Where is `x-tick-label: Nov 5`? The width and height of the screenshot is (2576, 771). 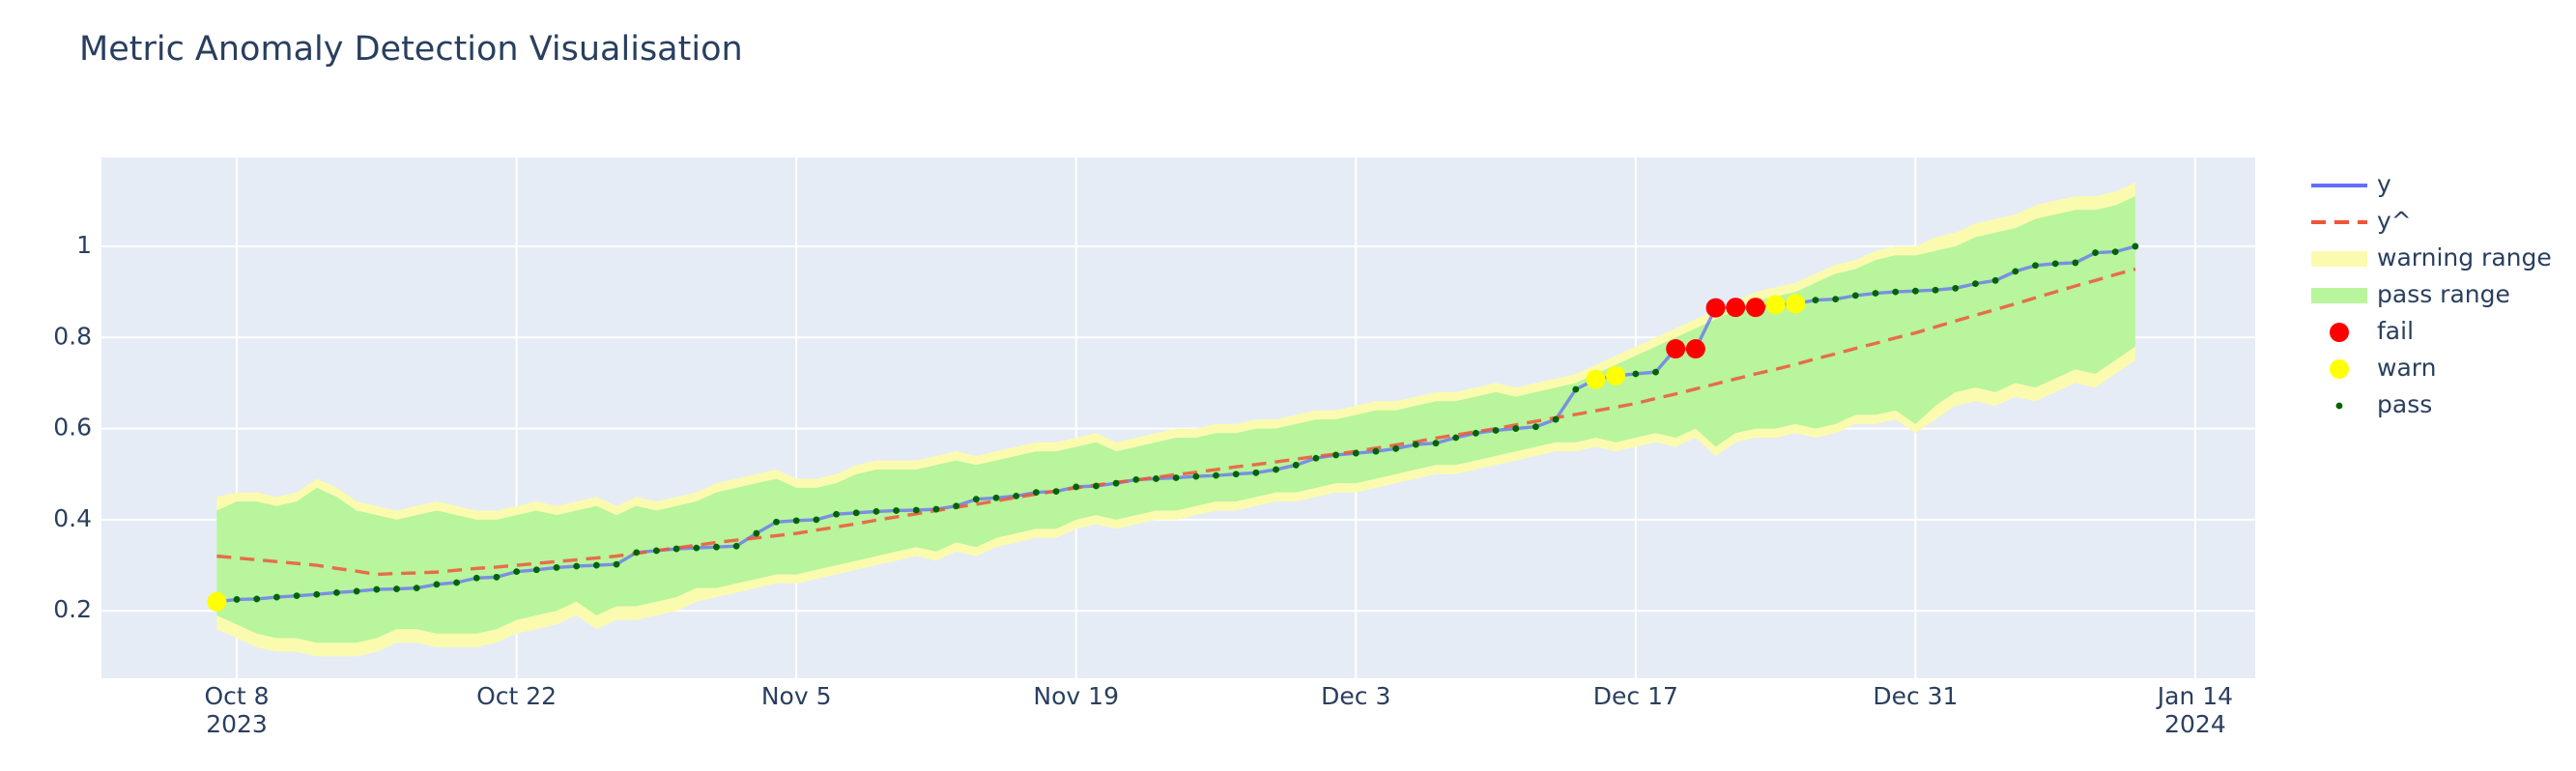
x-tick-label: Nov 5 is located at coordinates (797, 696).